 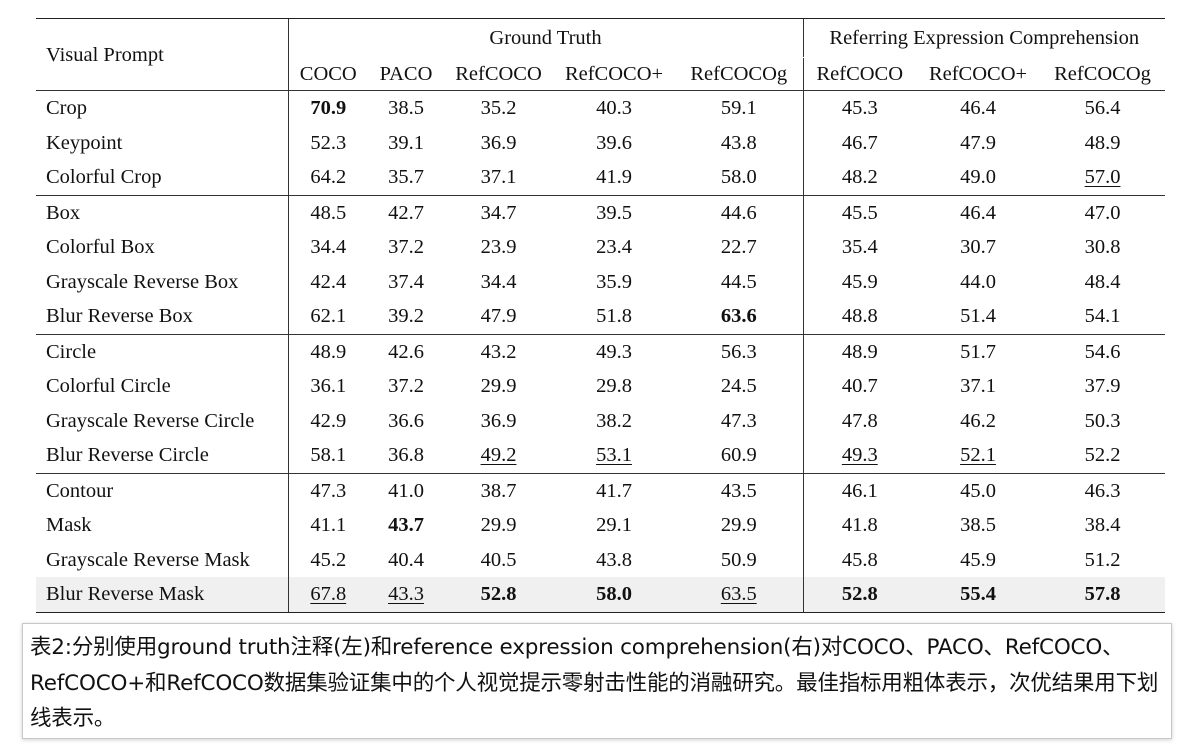 I want to click on table-cell: 37.1, so click(x=498, y=177).